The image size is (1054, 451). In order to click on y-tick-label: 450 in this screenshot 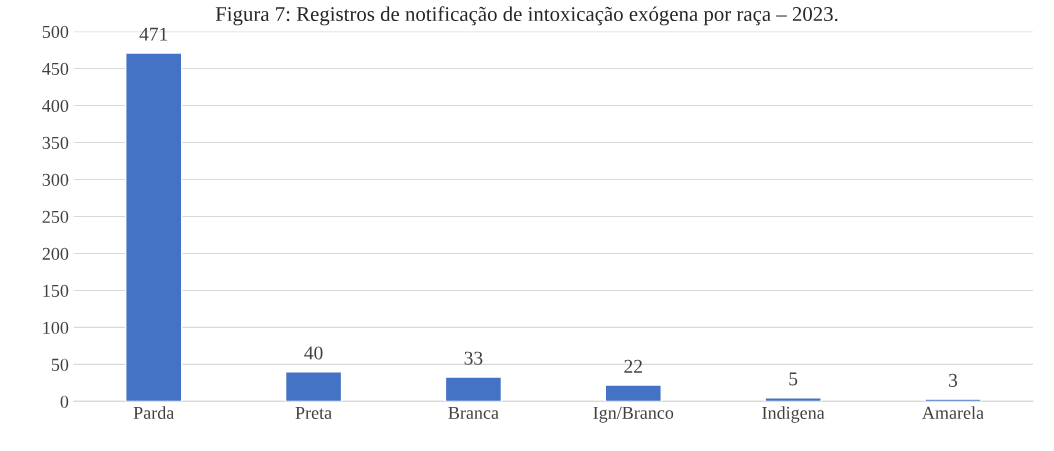, I will do `click(55, 68)`.